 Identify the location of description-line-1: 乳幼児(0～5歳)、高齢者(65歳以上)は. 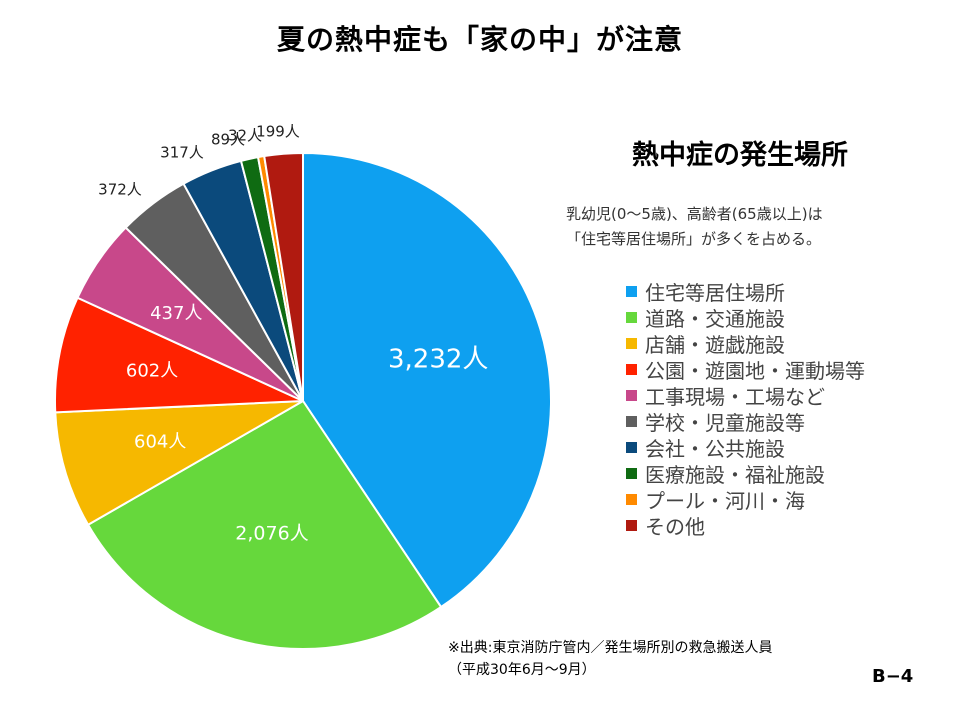
(694, 214).